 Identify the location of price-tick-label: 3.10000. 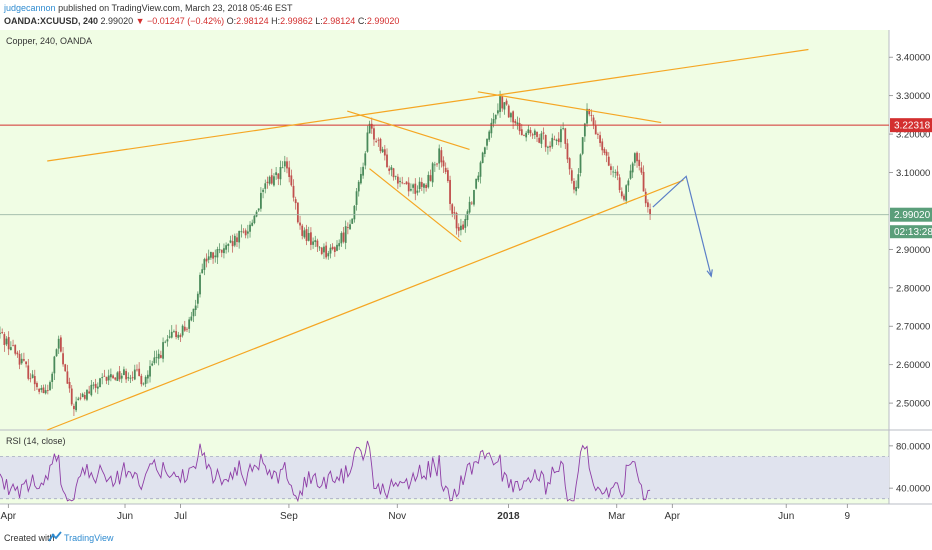
(913, 173).